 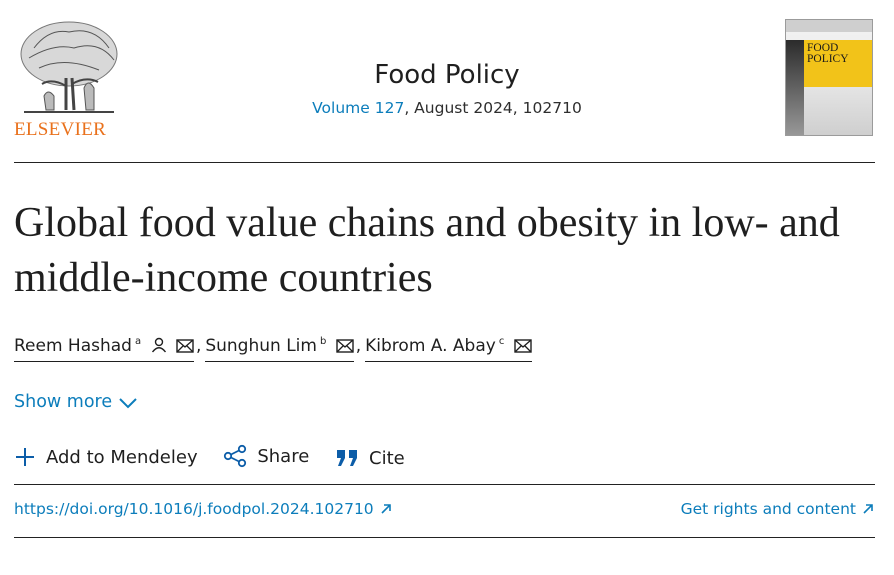 I want to click on publisher-name: ELSEVIER, so click(x=60, y=129).